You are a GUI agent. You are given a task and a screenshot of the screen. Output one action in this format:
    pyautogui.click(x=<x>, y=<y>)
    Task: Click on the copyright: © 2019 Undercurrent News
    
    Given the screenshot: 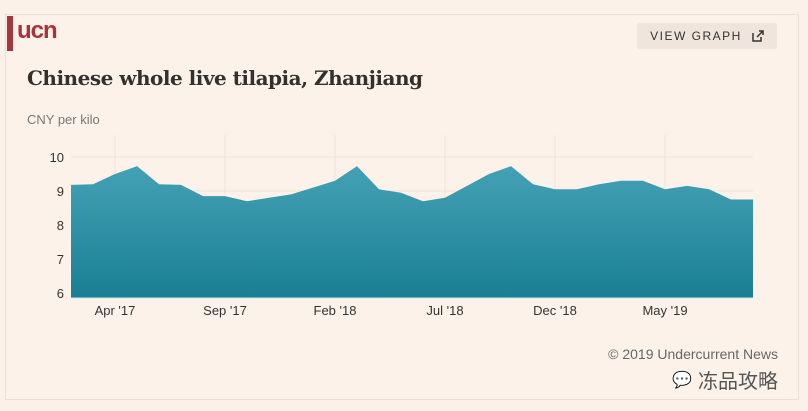 What is the action you would take?
    pyautogui.click(x=693, y=354)
    